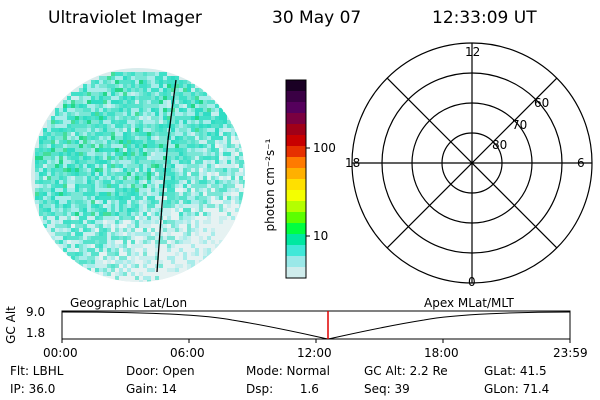 The height and width of the screenshot is (400, 600). What do you see at coordinates (160, 371) in the screenshot?
I see `door-status: Door: Open` at bounding box center [160, 371].